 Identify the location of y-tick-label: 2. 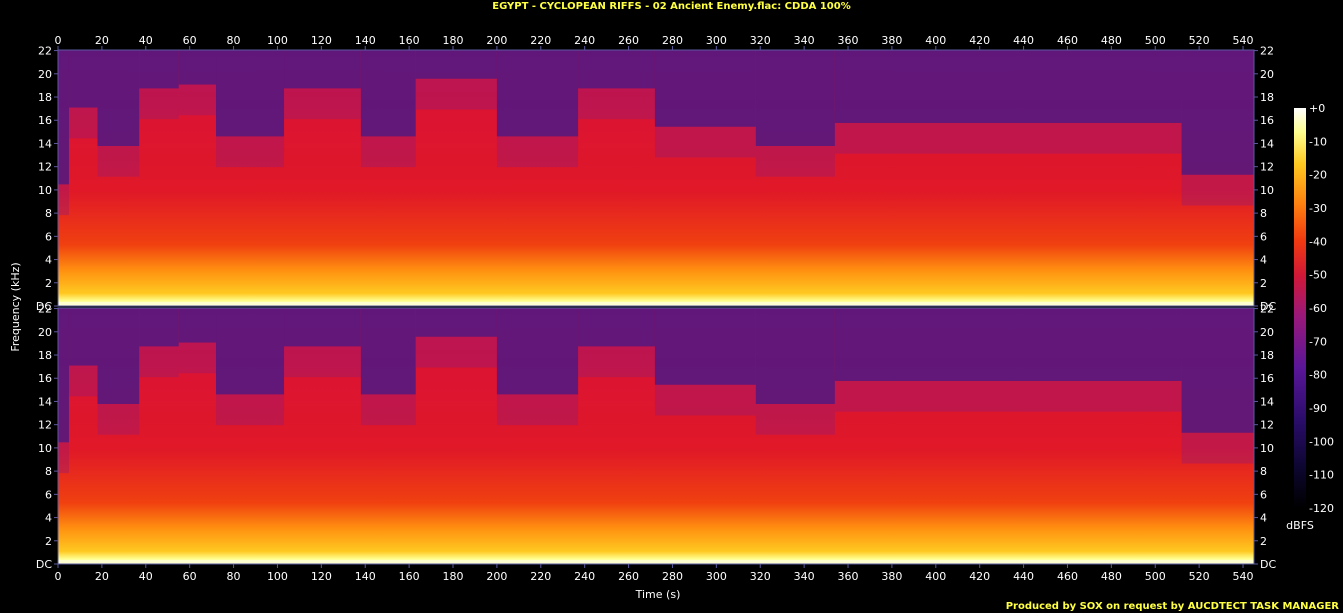
(48, 541).